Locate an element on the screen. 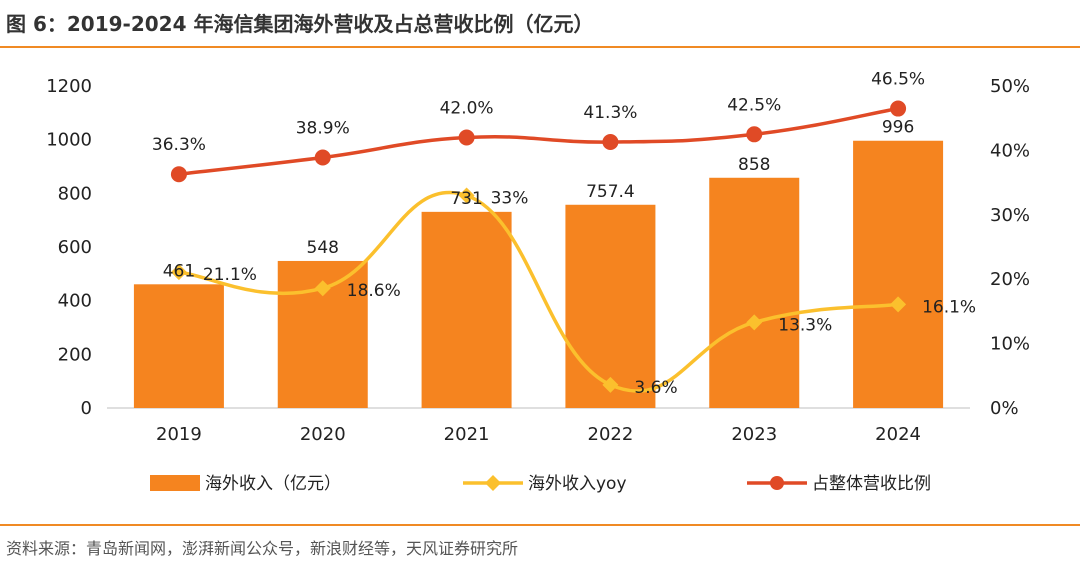 This screenshot has width=1080, height=570. share-value-label: 38.9% is located at coordinates (323, 128).